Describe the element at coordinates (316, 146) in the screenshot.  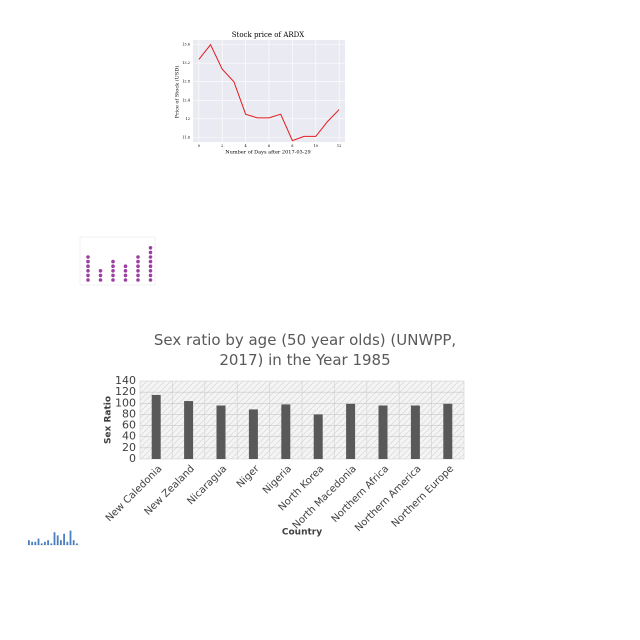
I see `x-tick-label: 10` at that location.